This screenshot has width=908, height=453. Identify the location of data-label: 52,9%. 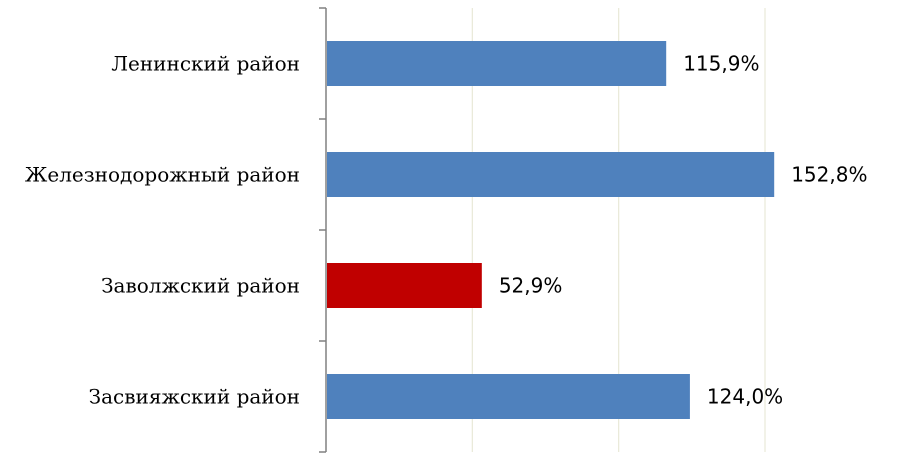
(531, 286).